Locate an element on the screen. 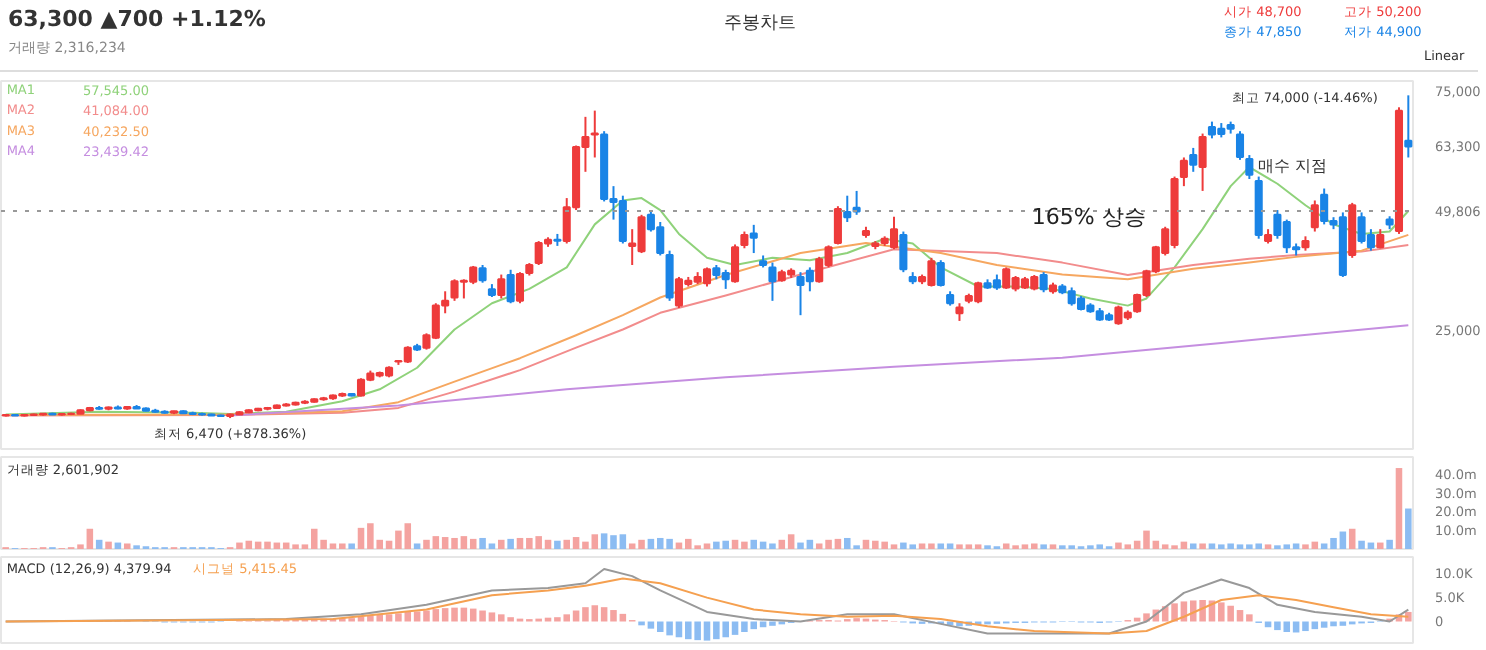  annotation: 165% 상승 is located at coordinates (1088, 217).